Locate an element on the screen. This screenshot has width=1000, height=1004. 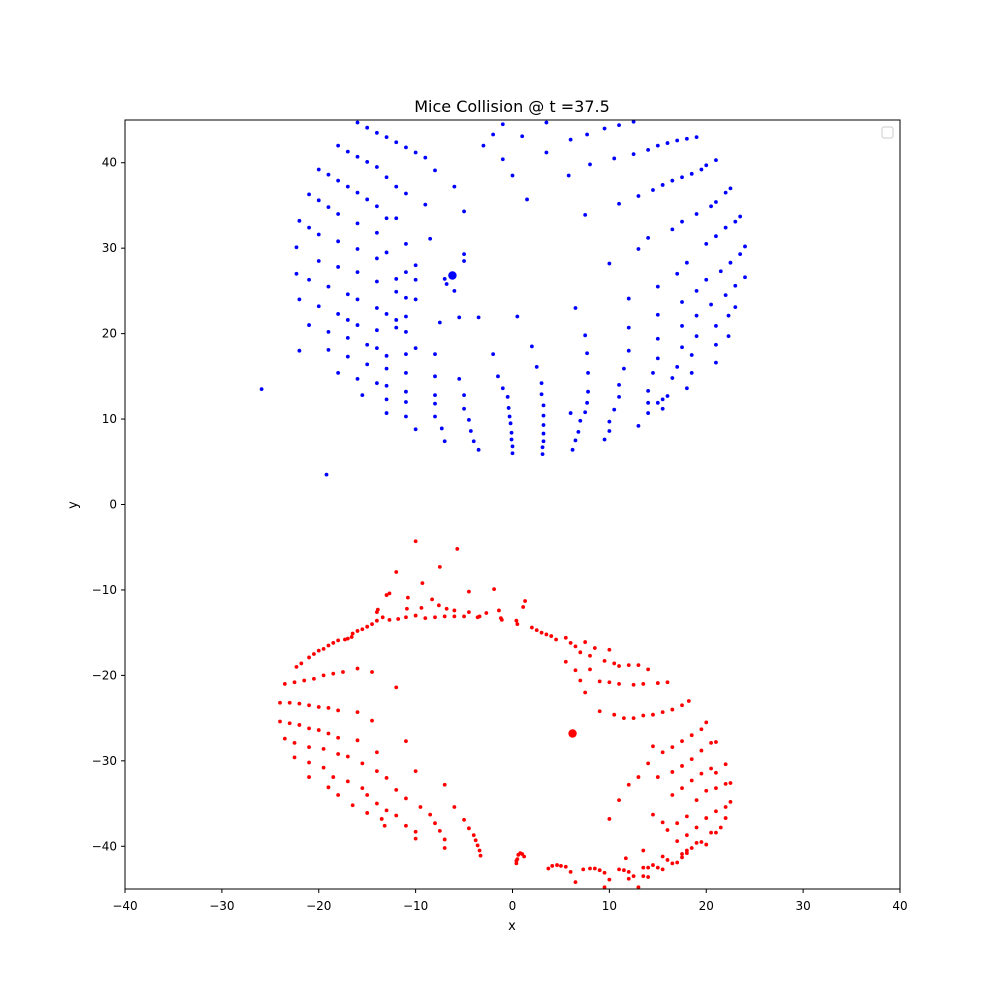
centers-layer is located at coordinates (512, 504).